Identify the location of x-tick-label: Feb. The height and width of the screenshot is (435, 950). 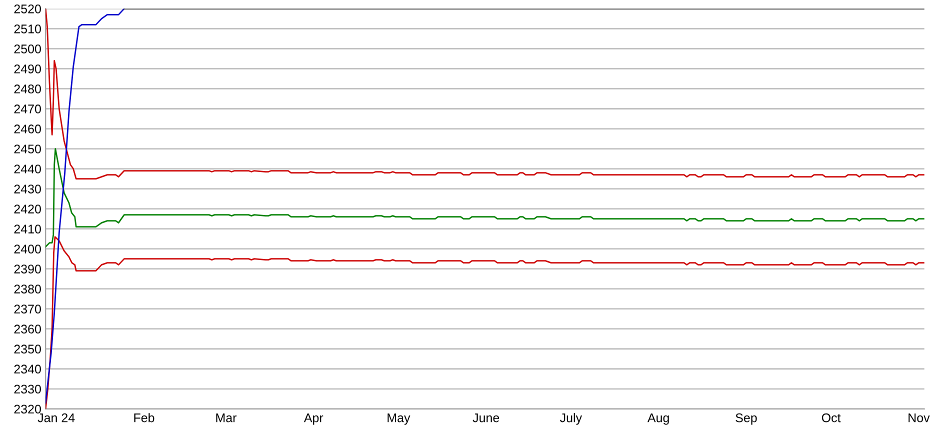
(144, 417).